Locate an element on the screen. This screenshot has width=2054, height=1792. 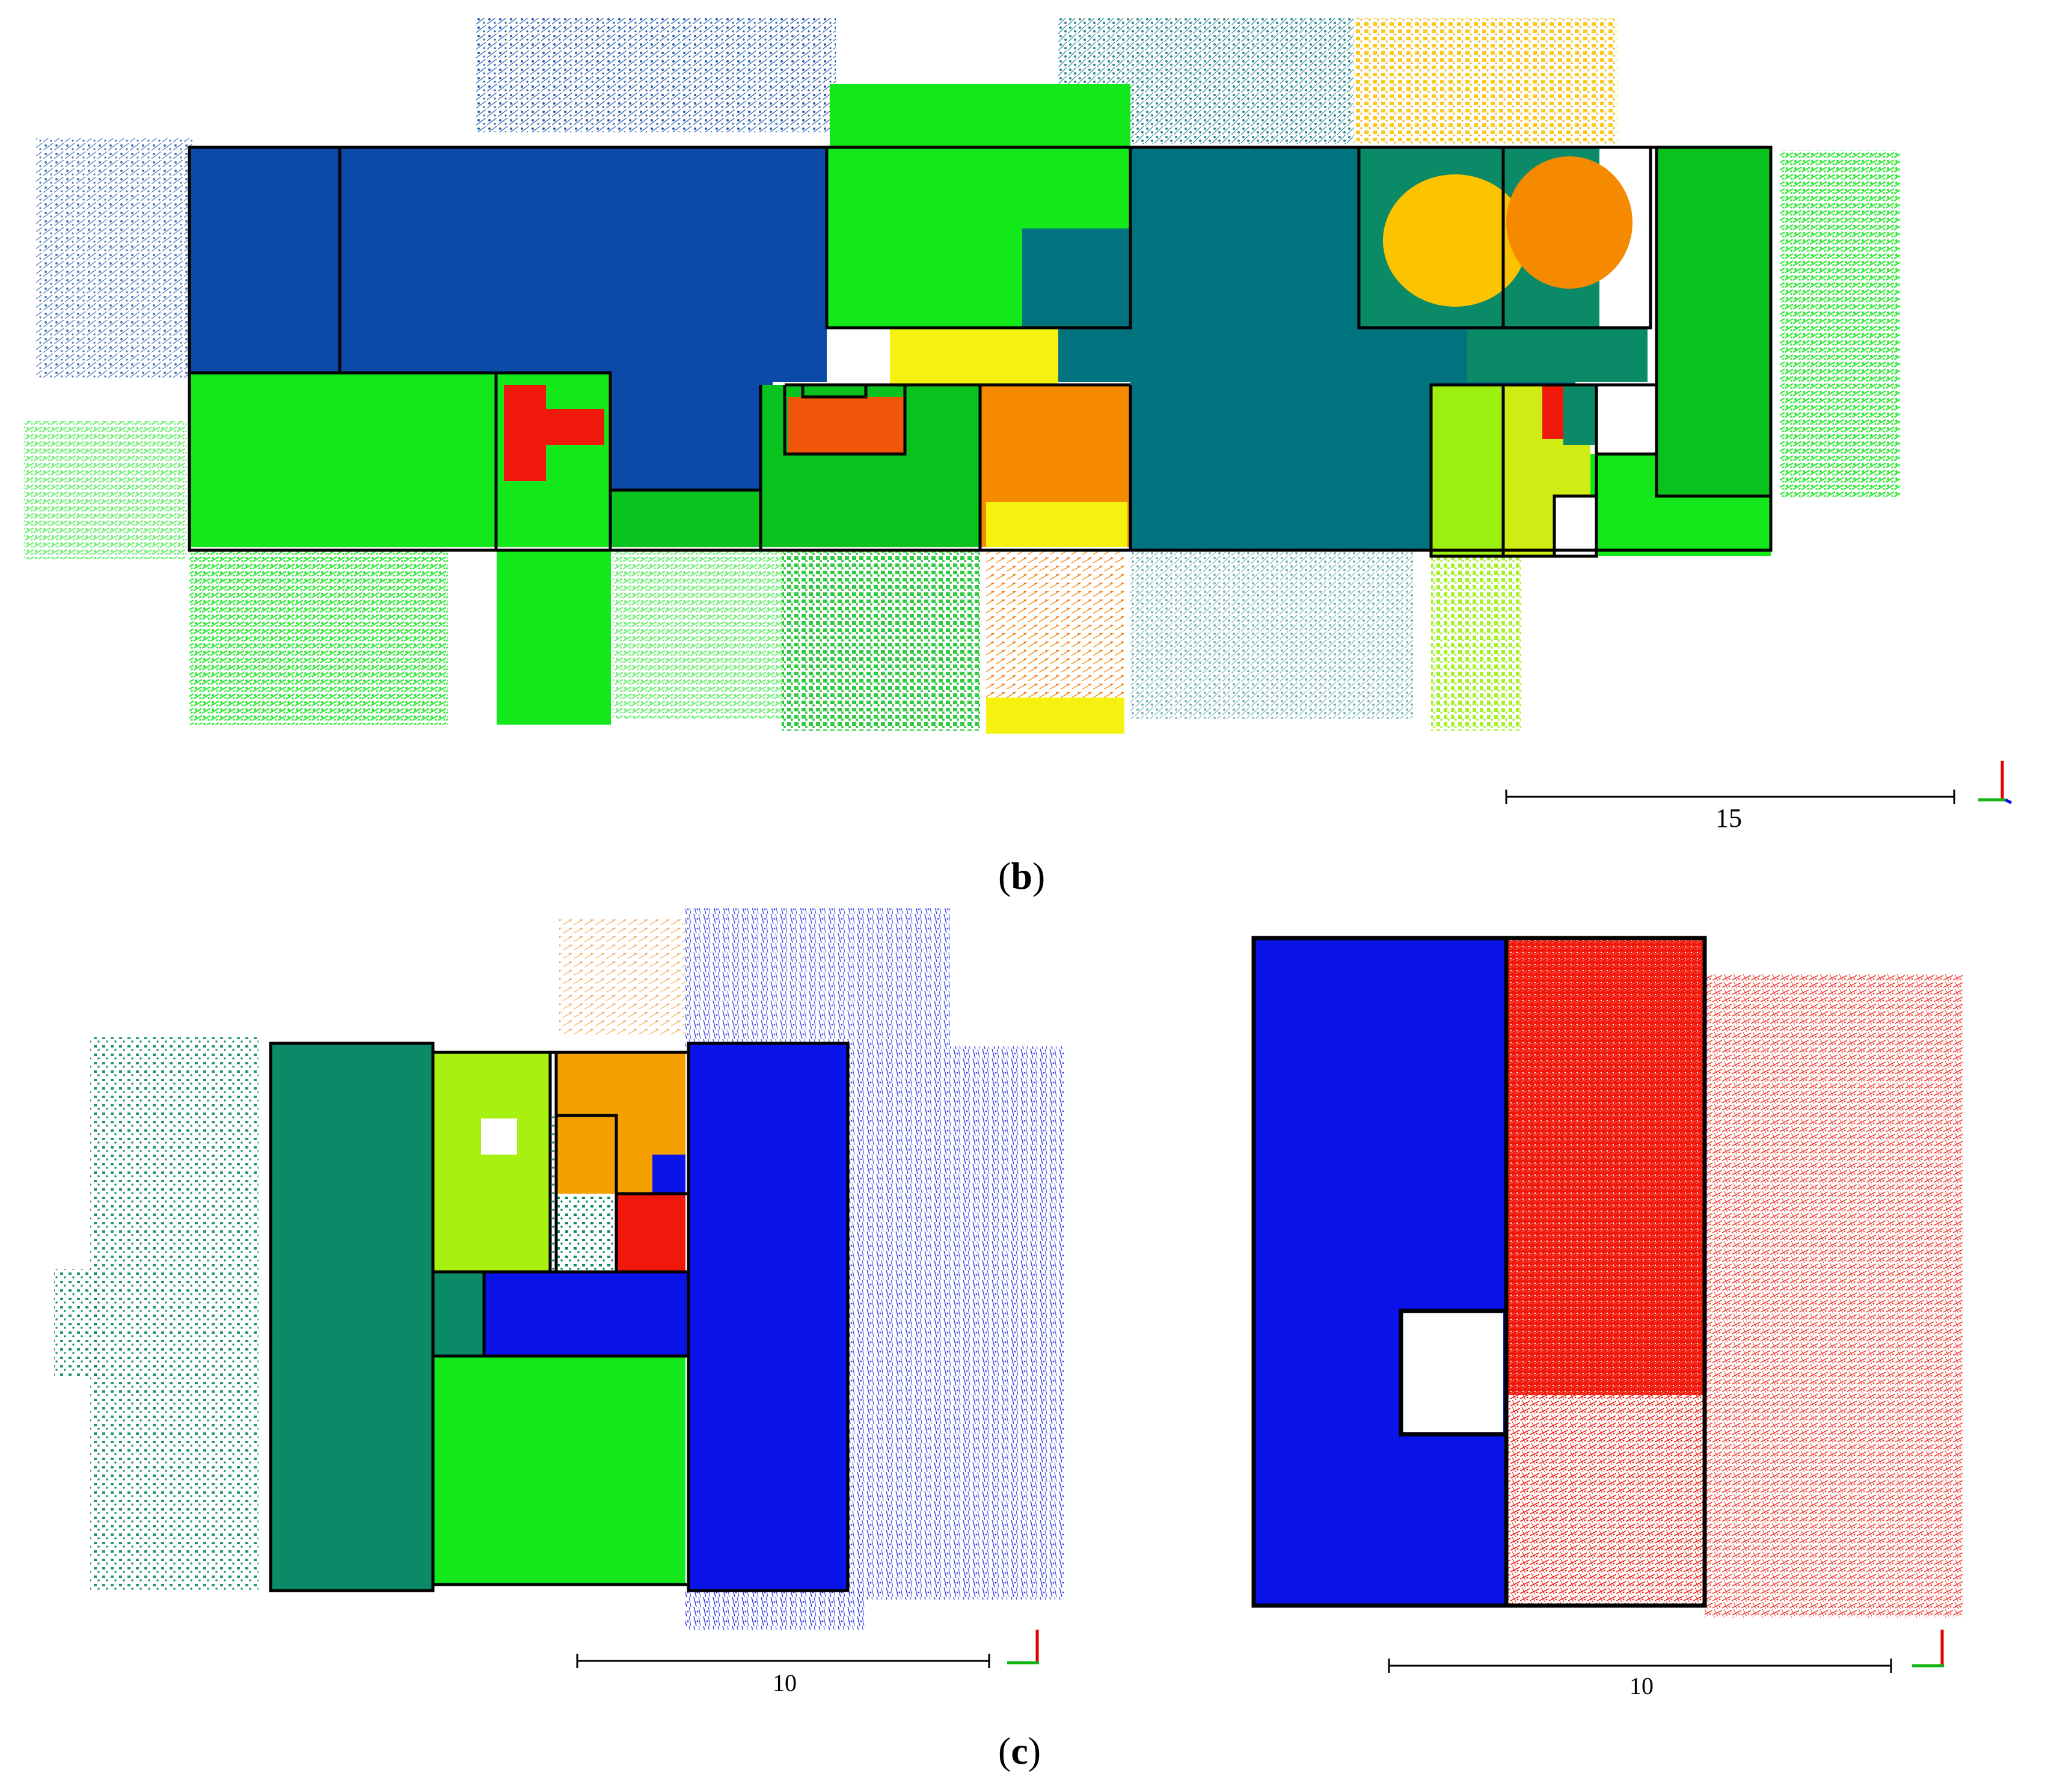
panel-c-right-floorplan is located at coordinates (1607, 1304).